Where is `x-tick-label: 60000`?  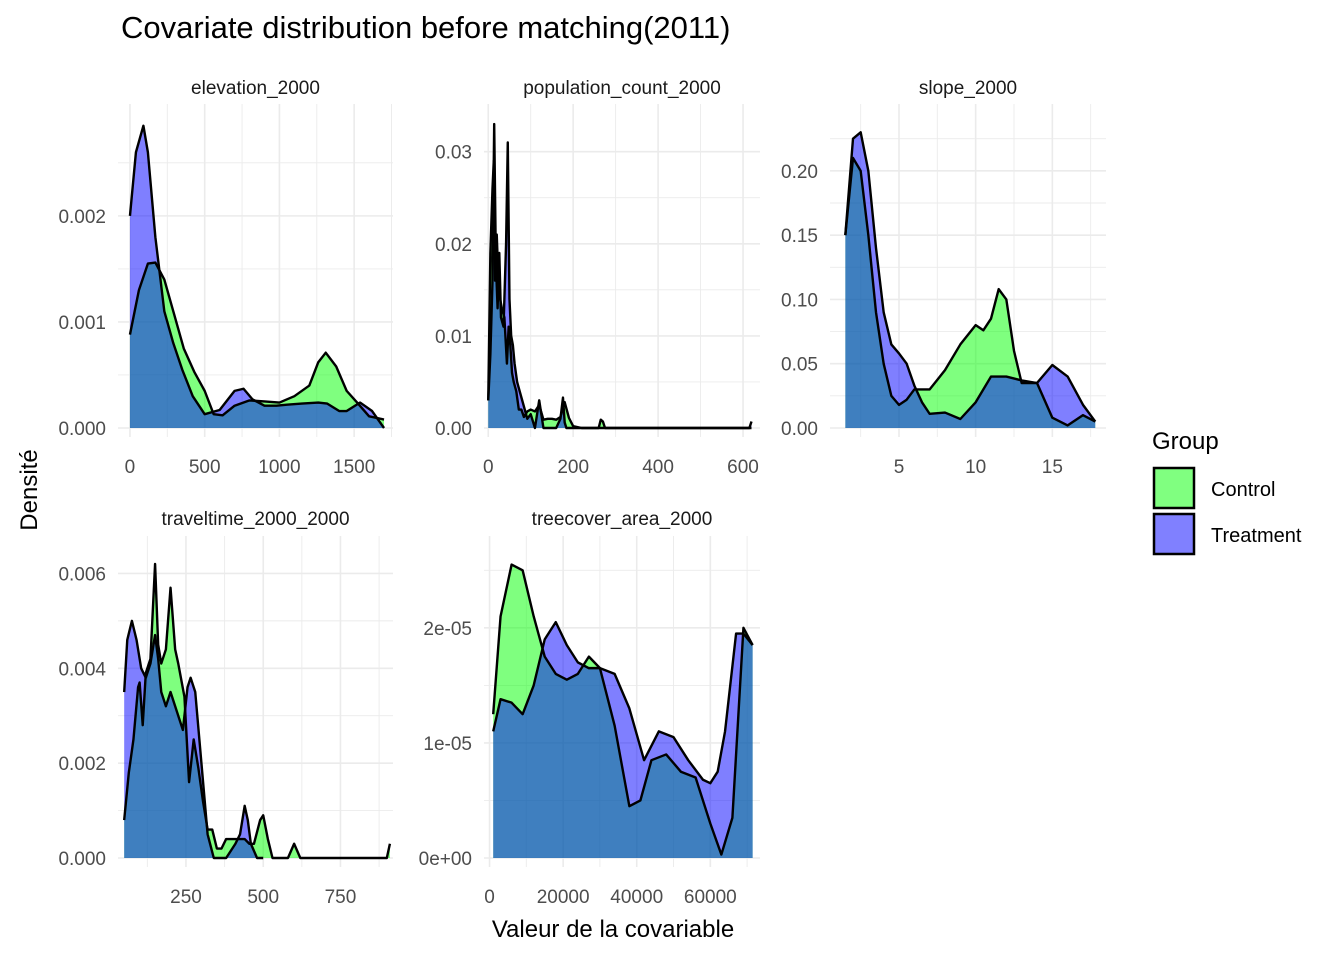
x-tick-label: 60000 is located at coordinates (710, 897).